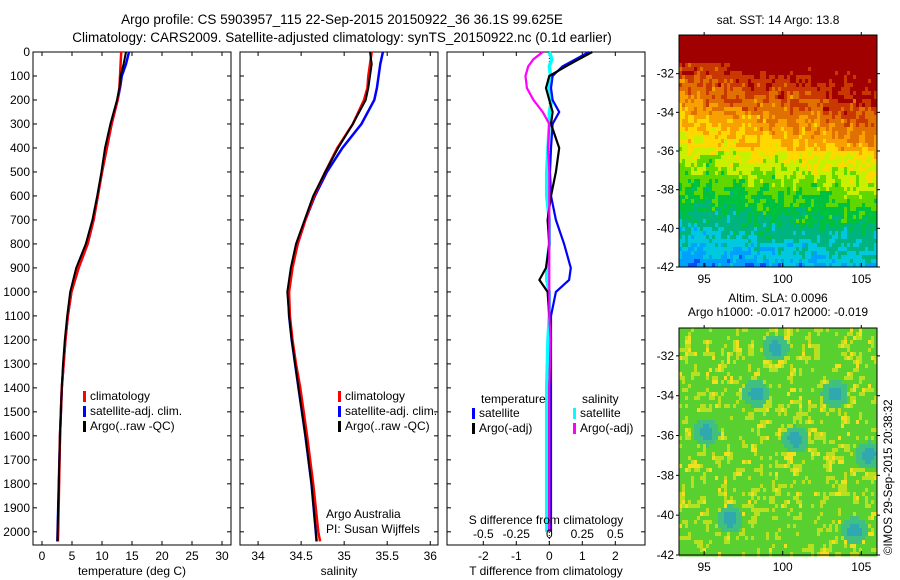 The width and height of the screenshot is (900, 580). Describe the element at coordinates (666, 267) in the screenshot. I see `y-tick-label: -42` at that location.